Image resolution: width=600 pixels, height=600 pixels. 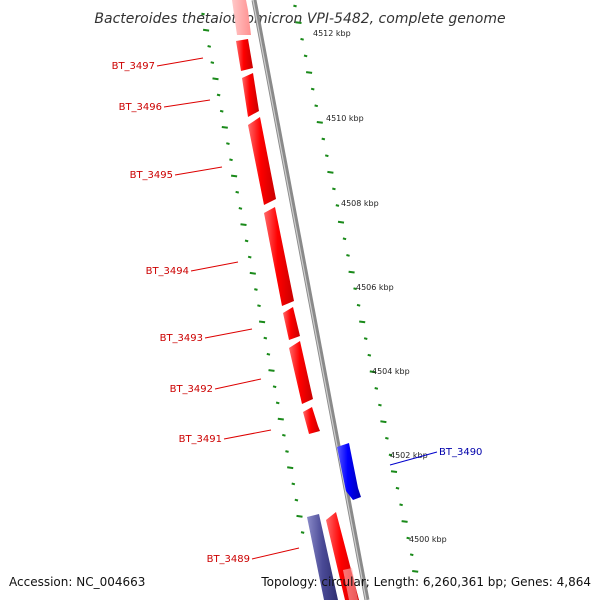 I want to click on tick-label: 4510 kbp, so click(x=345, y=118).